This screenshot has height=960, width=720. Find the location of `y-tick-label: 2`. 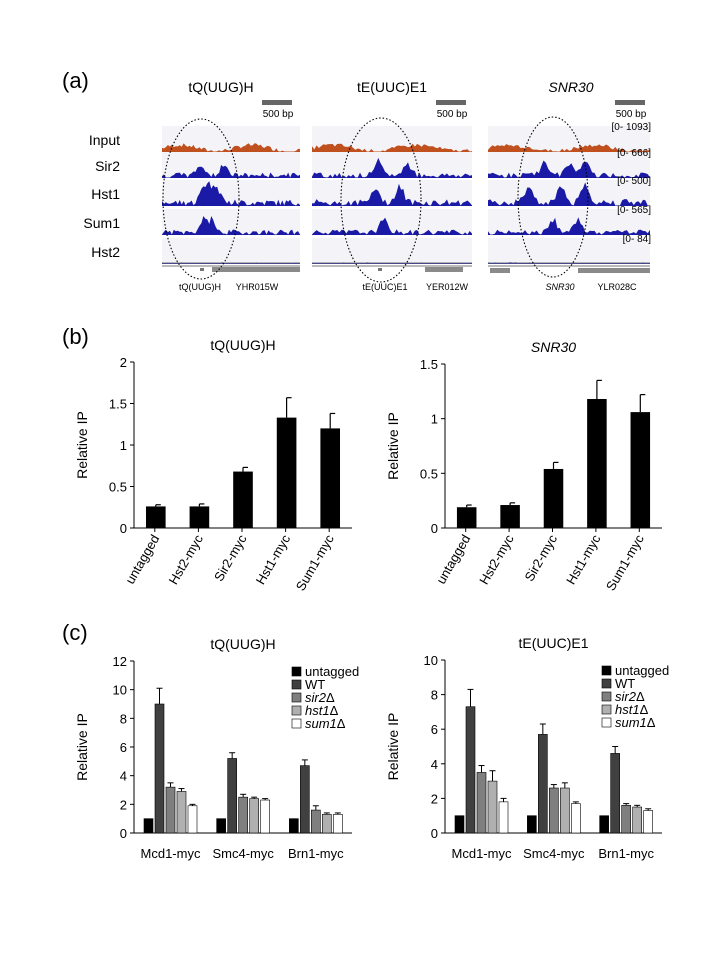

y-tick-label: 2 is located at coordinates (434, 798).